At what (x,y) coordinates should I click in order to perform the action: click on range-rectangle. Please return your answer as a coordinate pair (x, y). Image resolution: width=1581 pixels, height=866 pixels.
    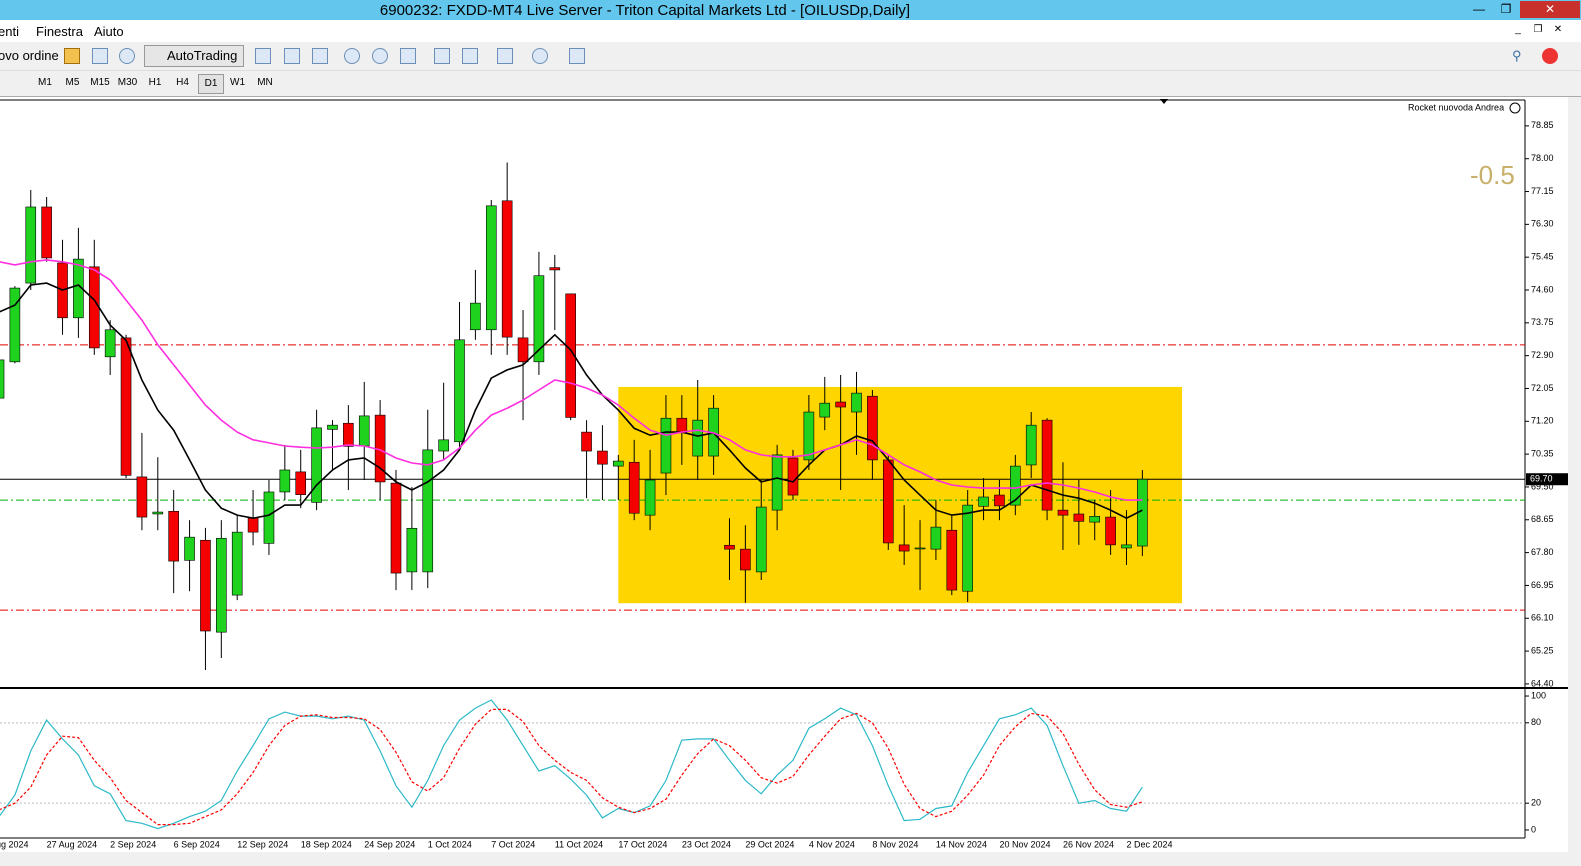
    Looking at the image, I should click on (900, 495).